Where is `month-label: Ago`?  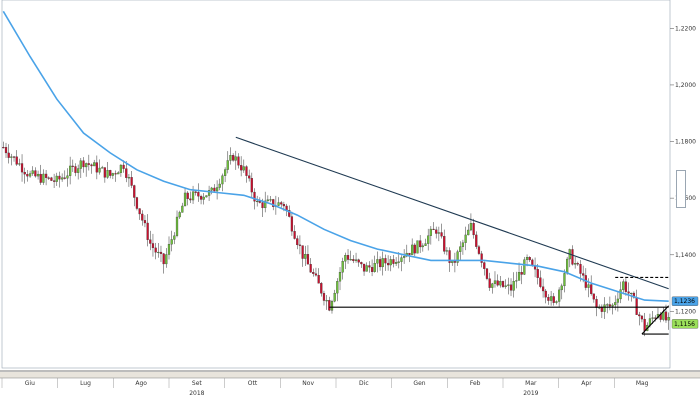
month-label: Ago is located at coordinates (141, 383).